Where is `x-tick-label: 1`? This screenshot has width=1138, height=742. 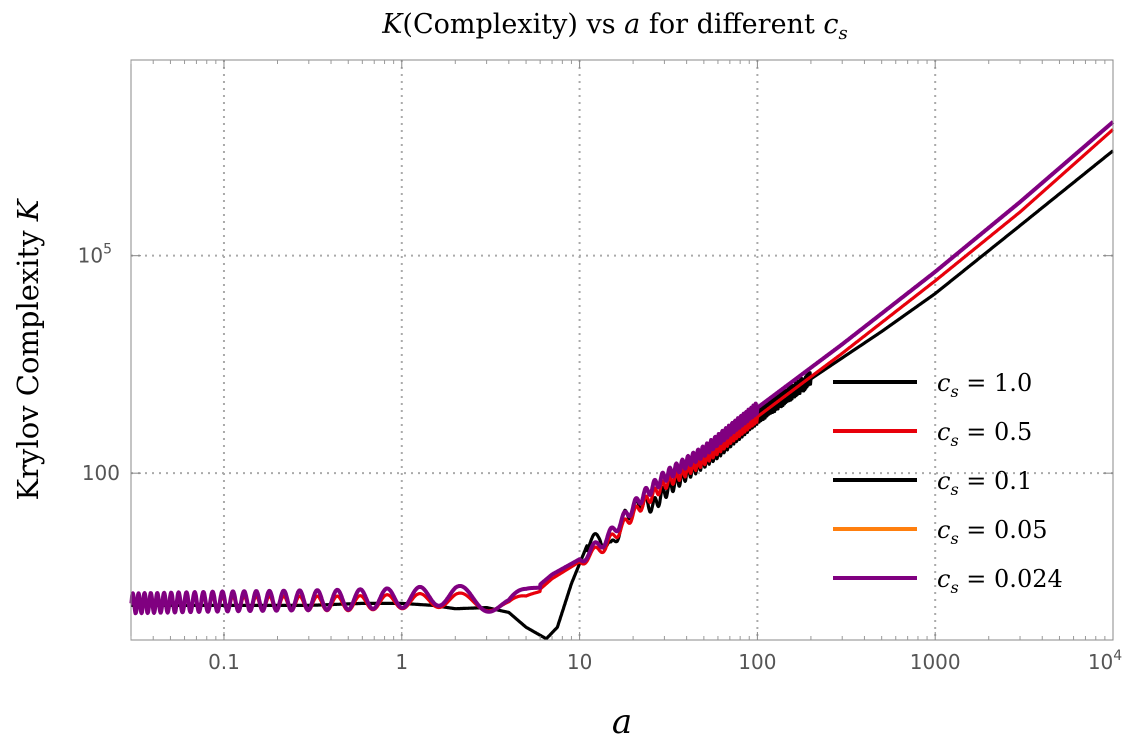
x-tick-label: 1 is located at coordinates (401, 662).